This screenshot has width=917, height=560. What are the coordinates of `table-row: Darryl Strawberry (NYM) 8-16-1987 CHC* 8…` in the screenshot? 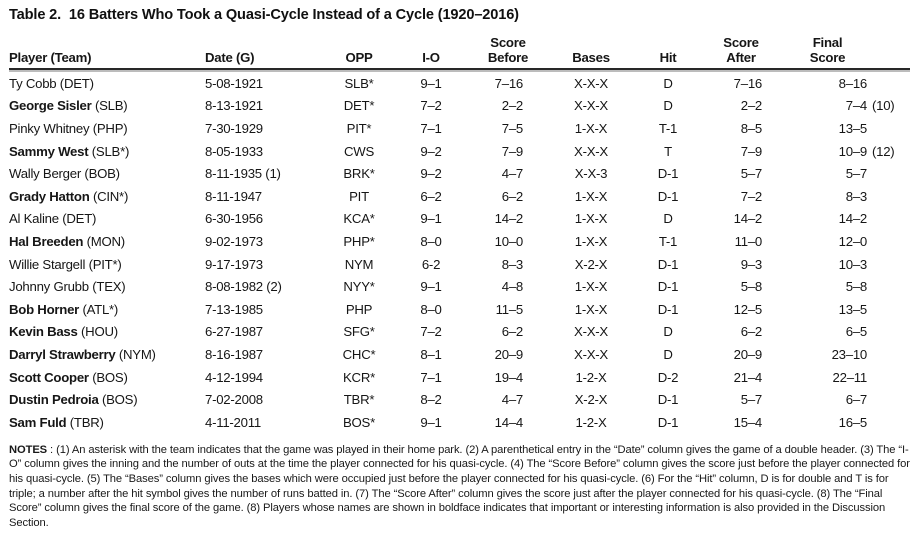 It's located at (459, 354).